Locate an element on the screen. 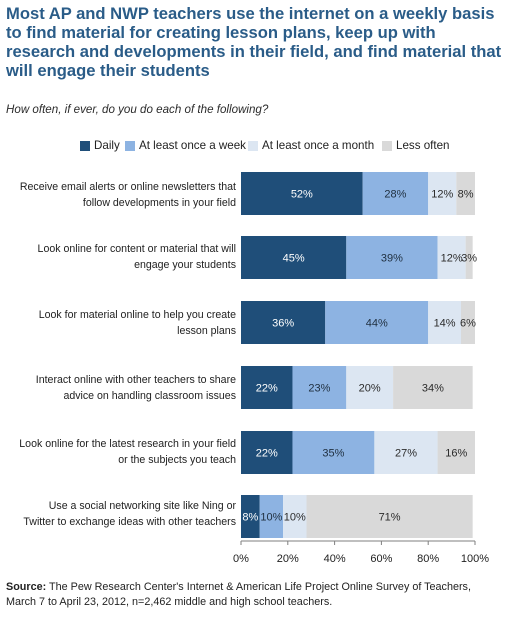 This screenshot has width=507, height=628. legend-label-daily: Daily is located at coordinates (107, 145).